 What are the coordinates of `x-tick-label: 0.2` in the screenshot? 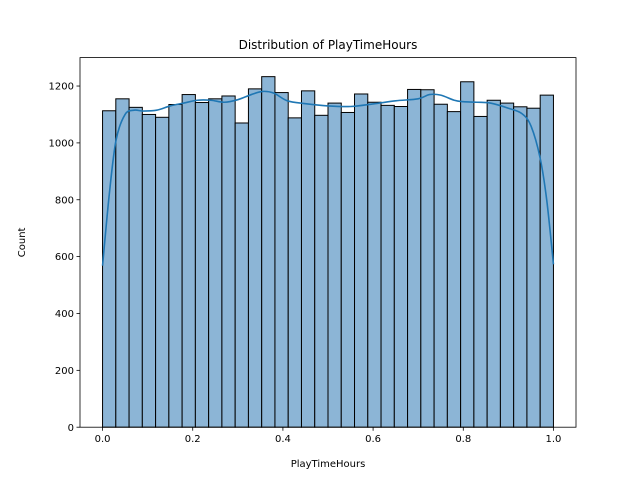 It's located at (193, 439).